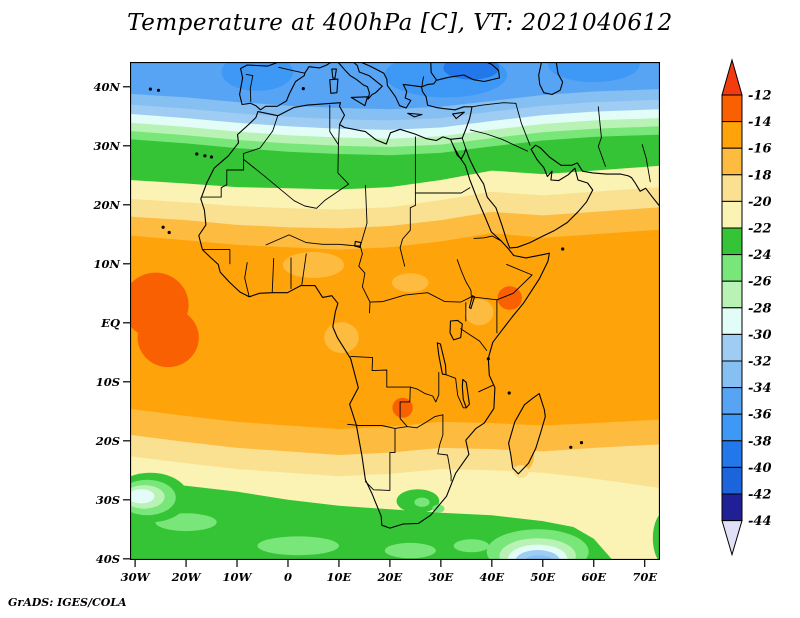 The image size is (800, 618). Describe the element at coordinates (106, 146) in the screenshot. I see `y-tick-label: 30N` at that location.